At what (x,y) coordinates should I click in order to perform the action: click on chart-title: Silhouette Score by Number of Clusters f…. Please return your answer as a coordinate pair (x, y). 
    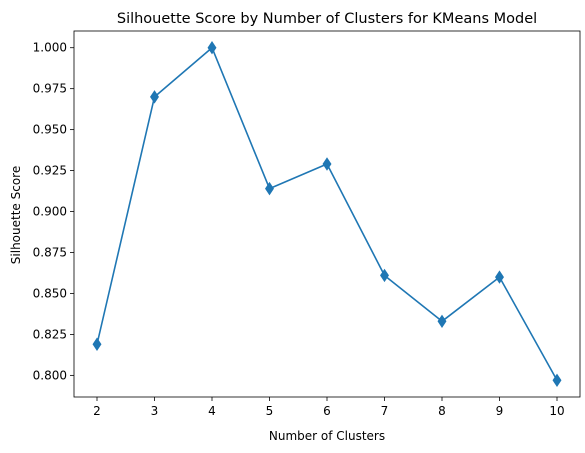
    Looking at the image, I should click on (327, 19).